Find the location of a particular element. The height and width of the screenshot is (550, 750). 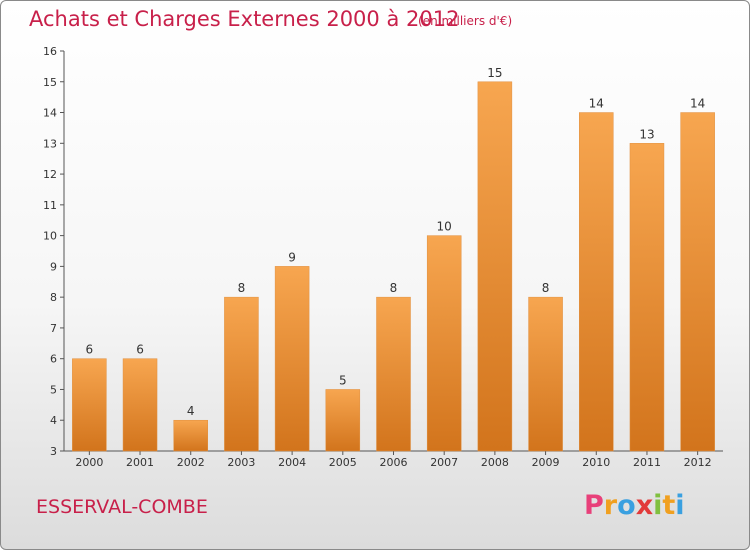

y-tick-label: 10 is located at coordinates (50, 236).